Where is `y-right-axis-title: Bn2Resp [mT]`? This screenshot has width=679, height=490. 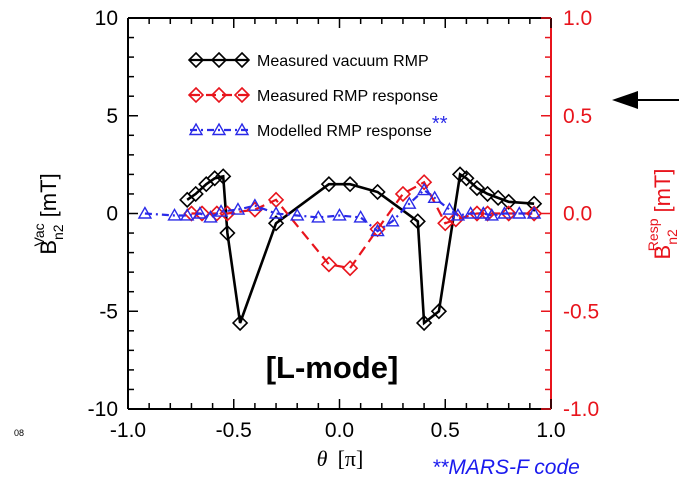 y-right-axis-title: Bn2Resp [mT] is located at coordinates (662, 214).